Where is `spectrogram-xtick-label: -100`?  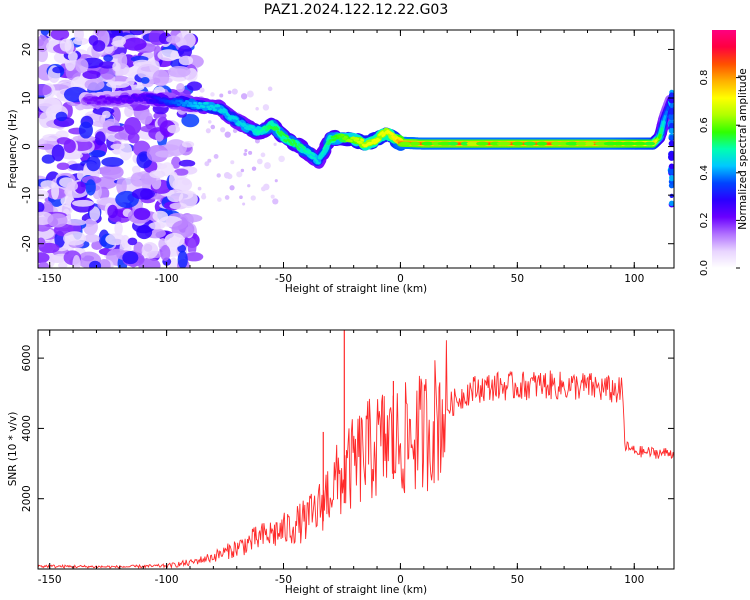
spectrogram-xtick-label: -100 is located at coordinates (167, 279).